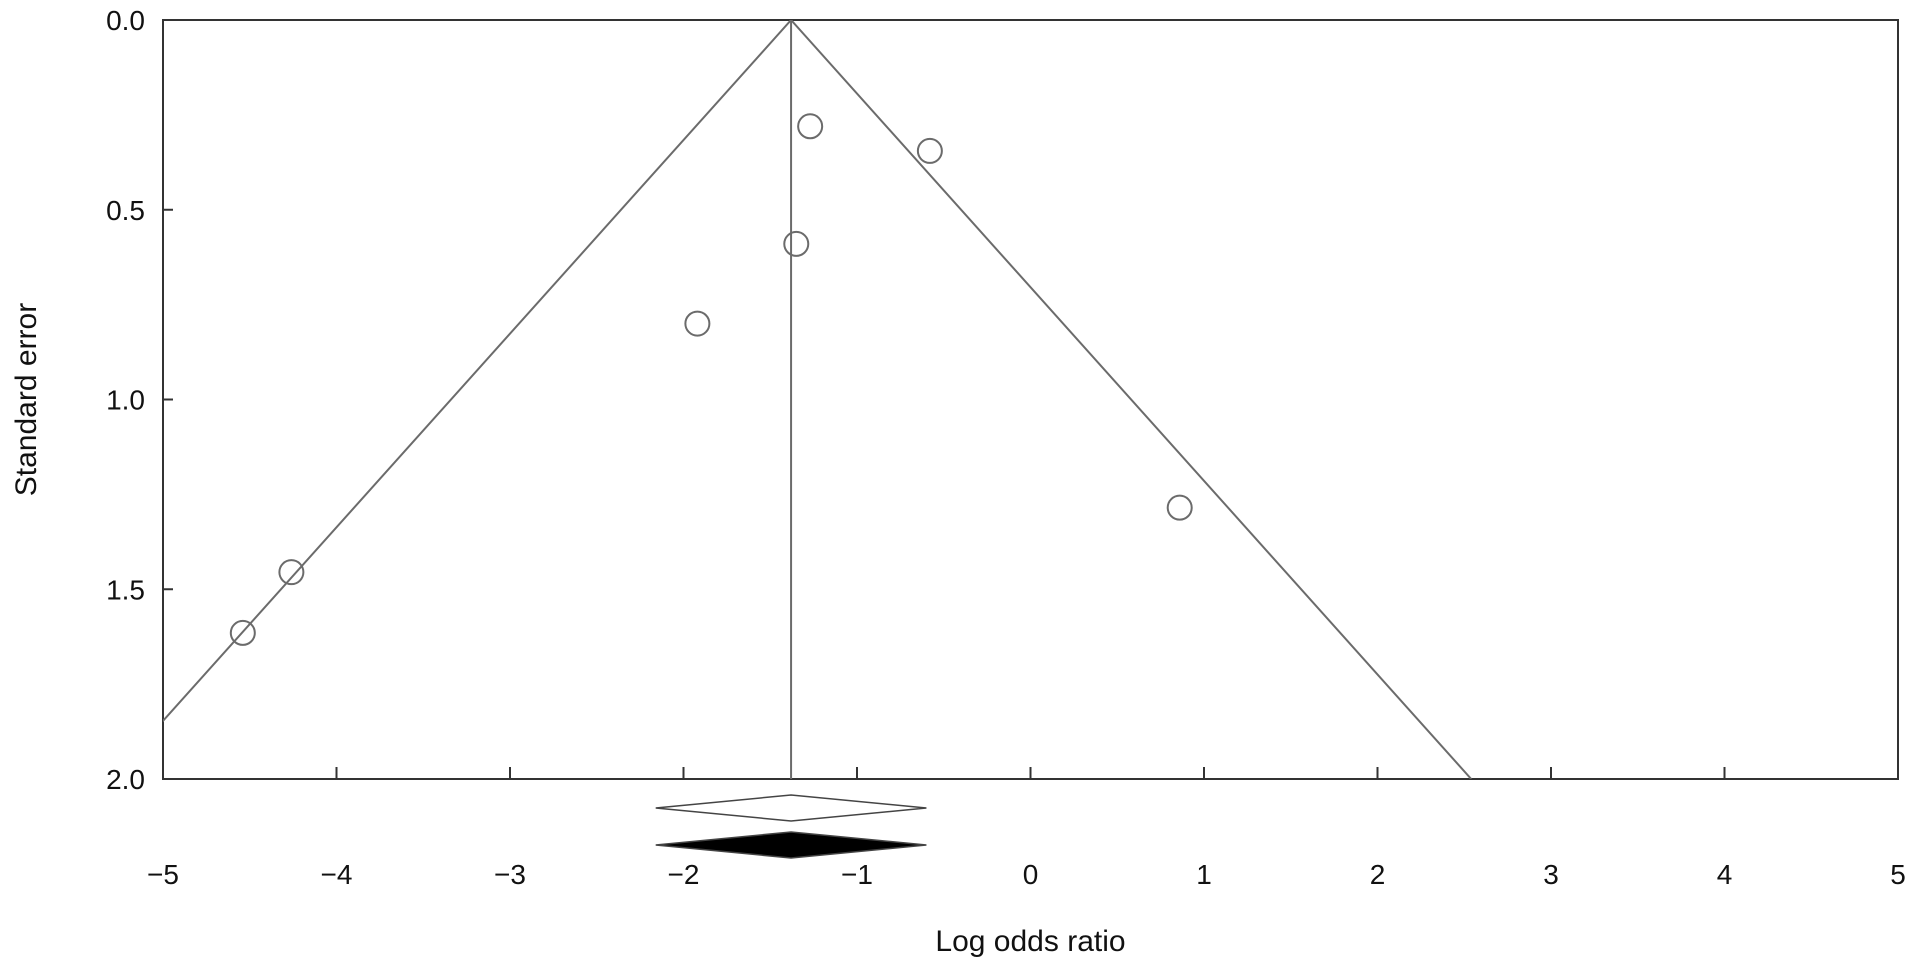 Image resolution: width=1913 pixels, height=968 pixels. I want to click on x-tick-label: 3, so click(1551, 874).